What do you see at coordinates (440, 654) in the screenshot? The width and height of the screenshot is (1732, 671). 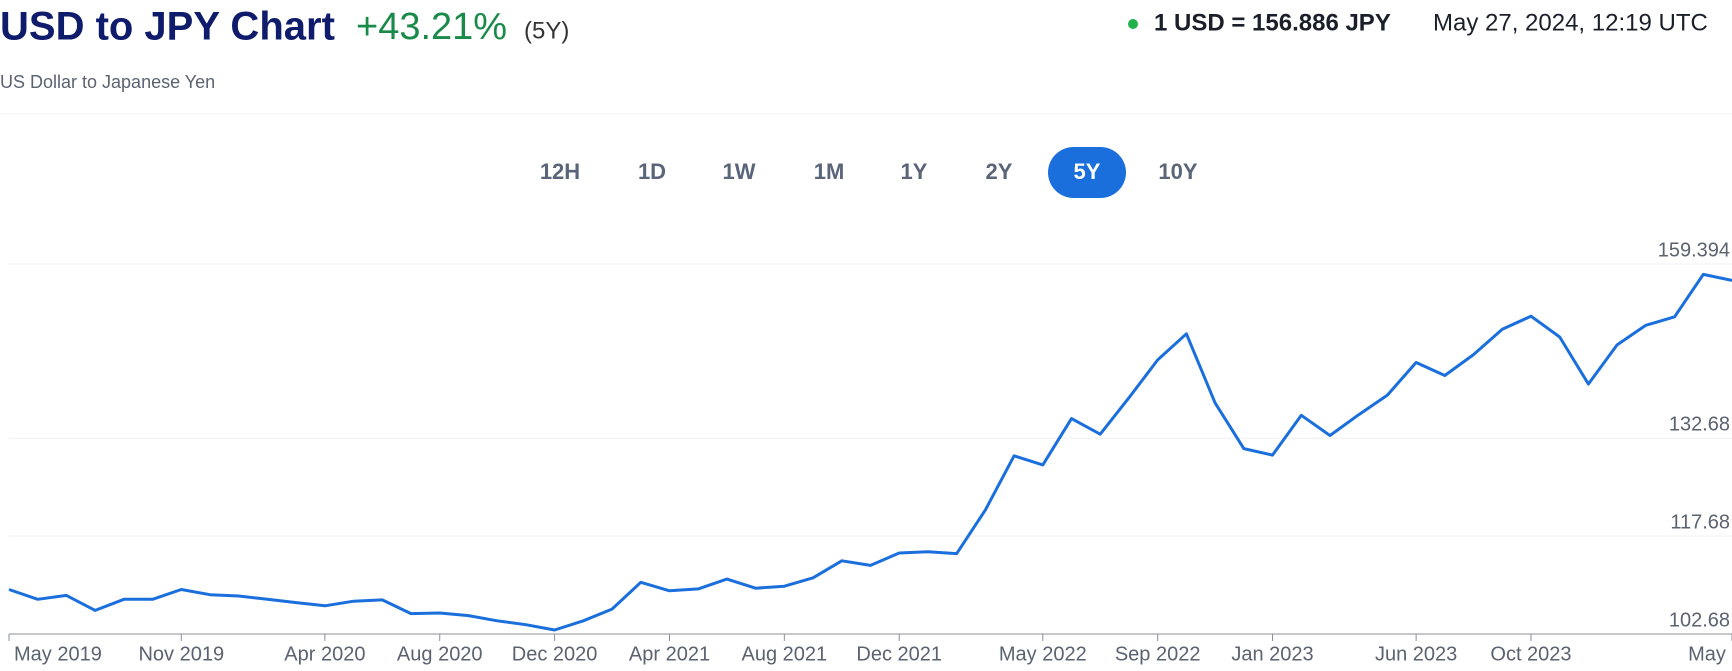 I see `x-tick-label: Aug 2020` at bounding box center [440, 654].